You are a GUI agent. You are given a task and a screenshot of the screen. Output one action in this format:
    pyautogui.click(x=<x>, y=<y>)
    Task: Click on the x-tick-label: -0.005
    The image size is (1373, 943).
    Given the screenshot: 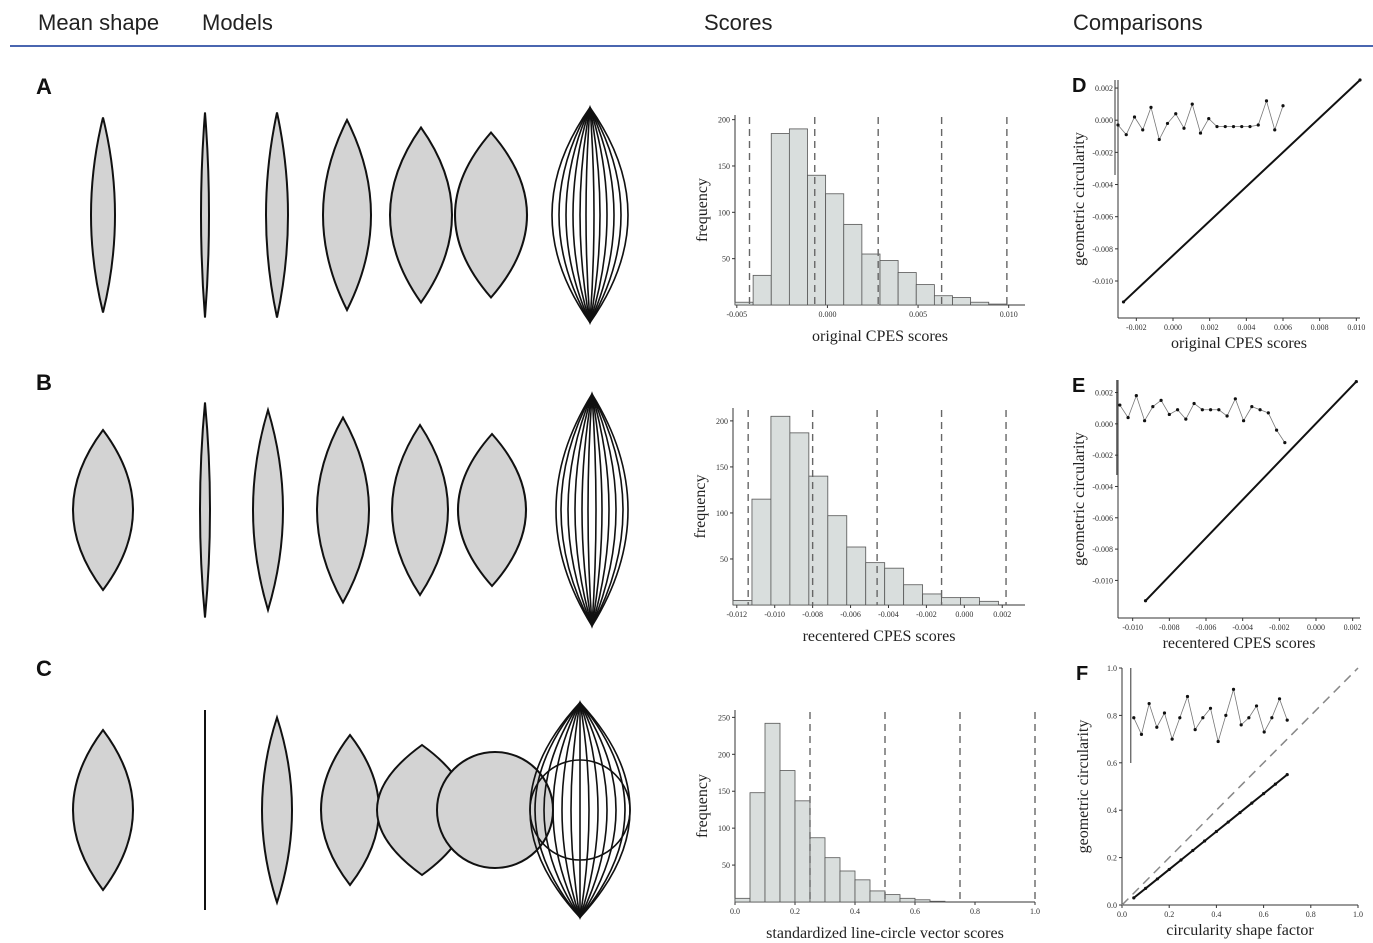 What is the action you would take?
    pyautogui.click(x=736, y=314)
    